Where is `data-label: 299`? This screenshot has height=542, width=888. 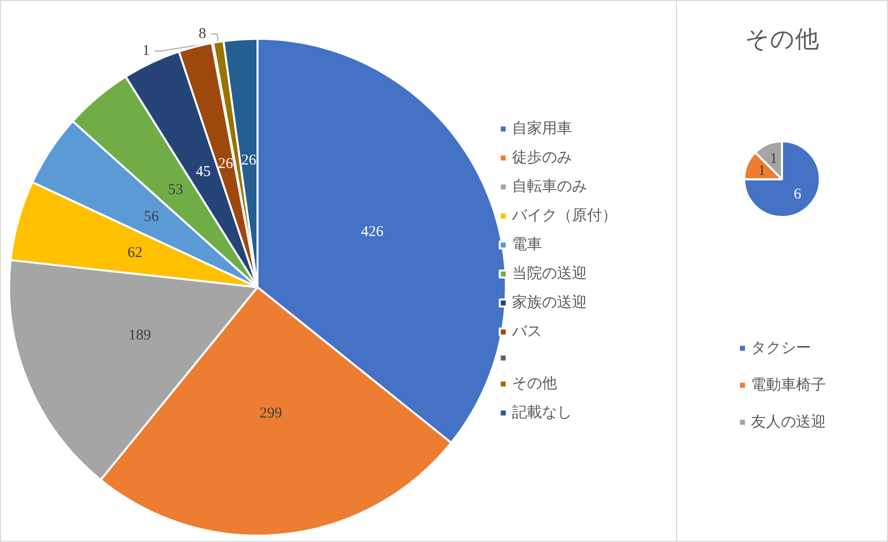 data-label: 299 is located at coordinates (271, 414).